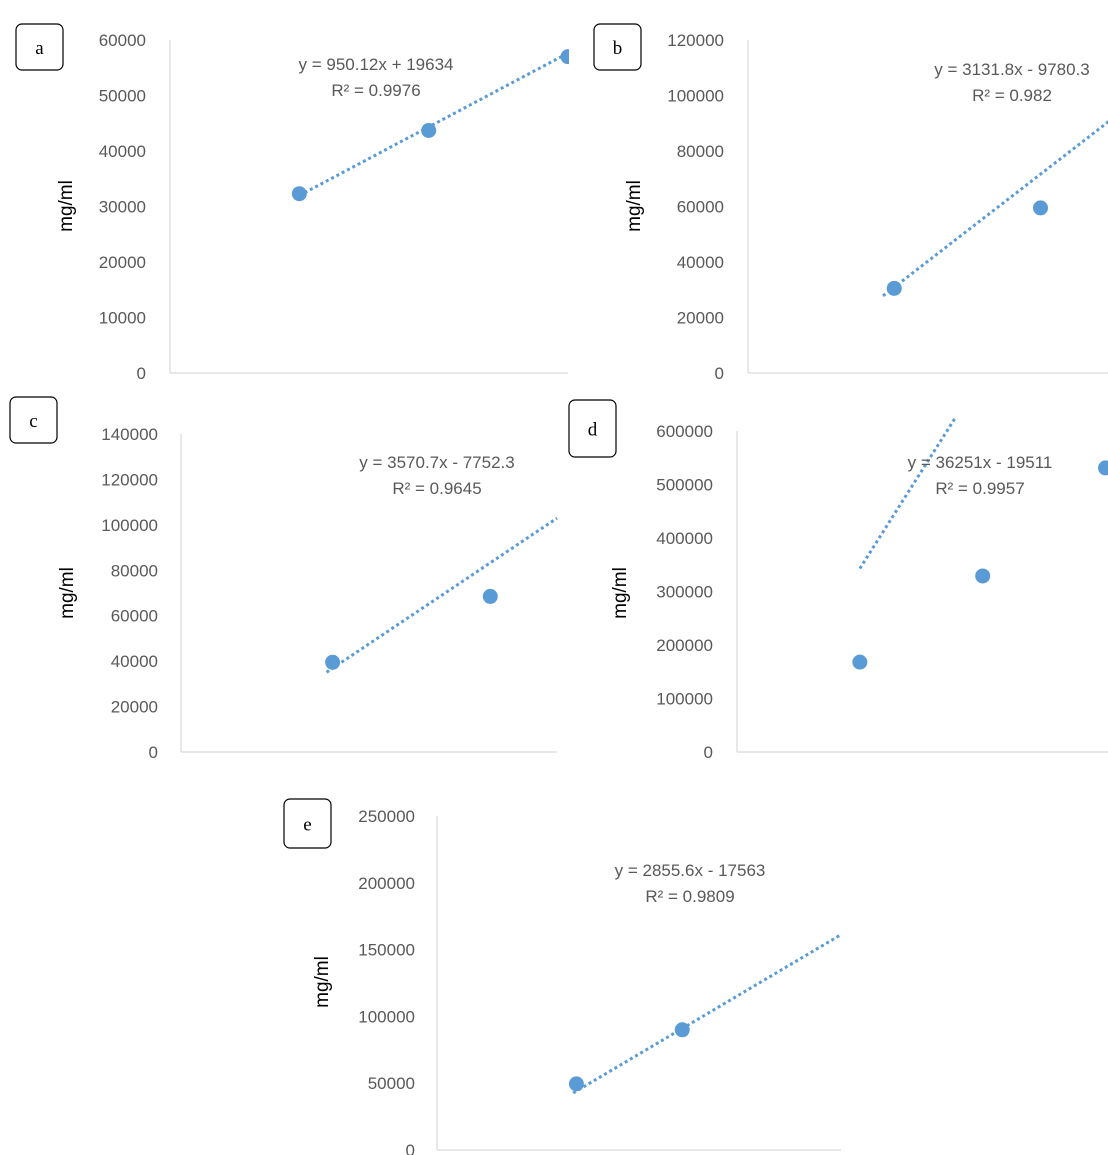  I want to click on y-tick-label: 300000, so click(684, 592).